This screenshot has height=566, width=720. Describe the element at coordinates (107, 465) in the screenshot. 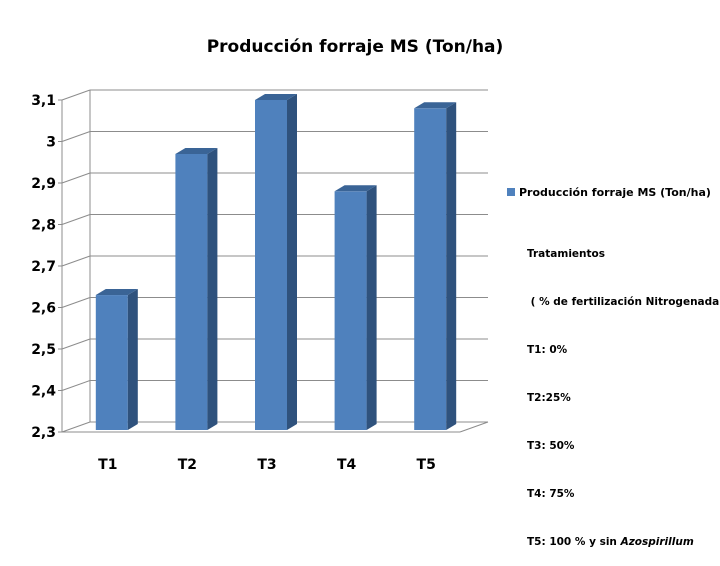

I see `x-category-label: T1` at that location.